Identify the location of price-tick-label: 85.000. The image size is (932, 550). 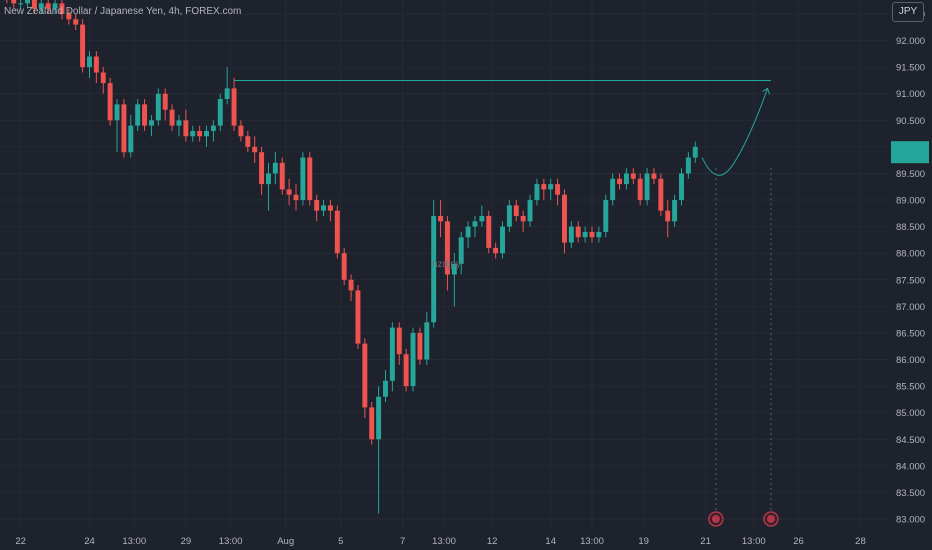
(910, 413).